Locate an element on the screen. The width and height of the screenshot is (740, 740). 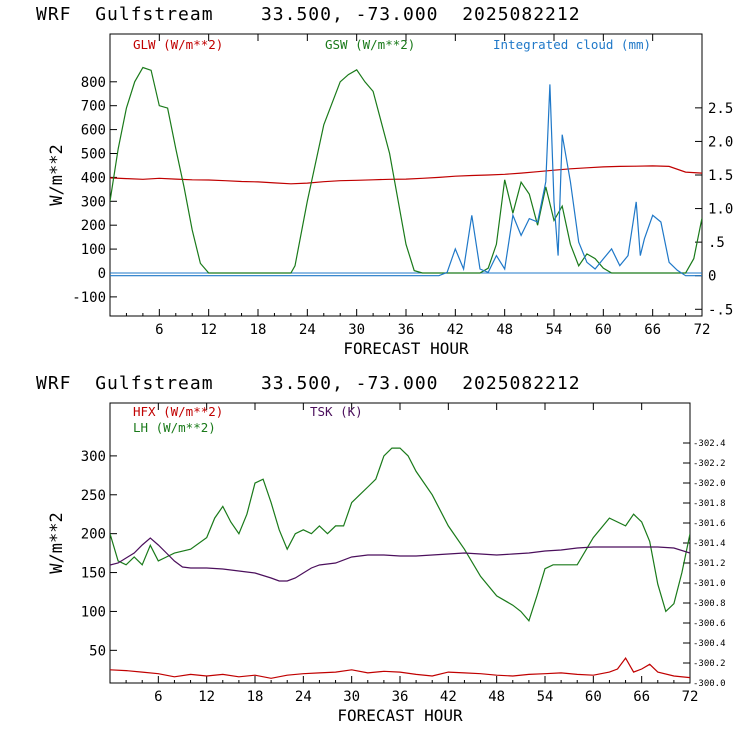
y-tick-label: 250 is located at coordinates (93, 496).